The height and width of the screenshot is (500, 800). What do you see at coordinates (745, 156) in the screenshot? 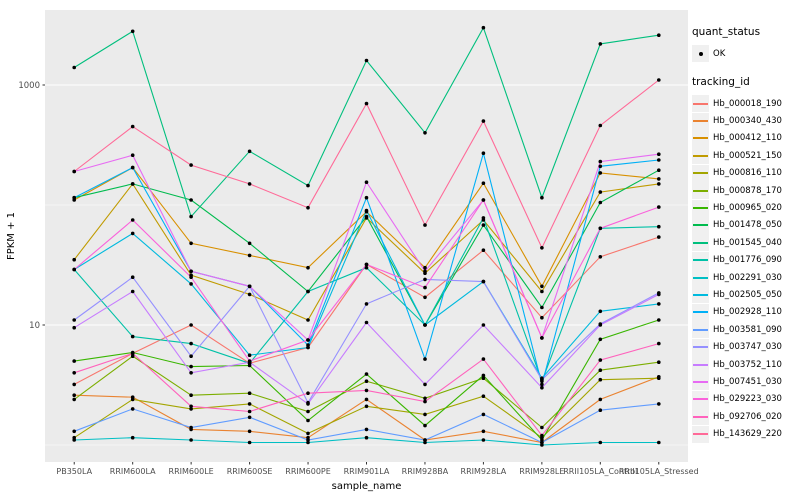
I see `legend-item-Hb_000521_150: Hb_000521_150` at bounding box center [745, 156].